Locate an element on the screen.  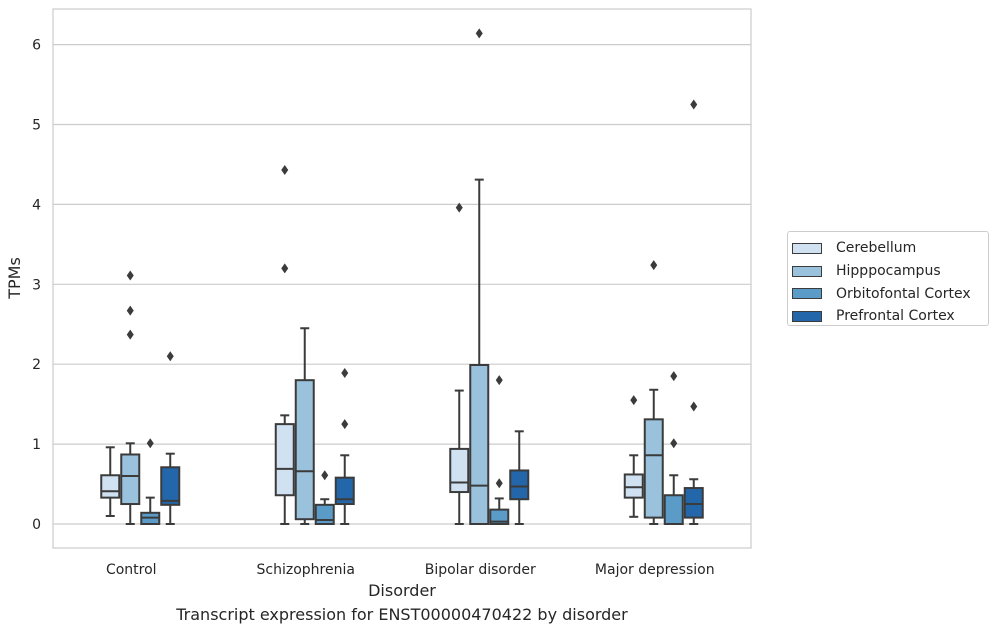
y-axis-ticks: 0 1 2 3 4 5 6 is located at coordinates (36, 285).